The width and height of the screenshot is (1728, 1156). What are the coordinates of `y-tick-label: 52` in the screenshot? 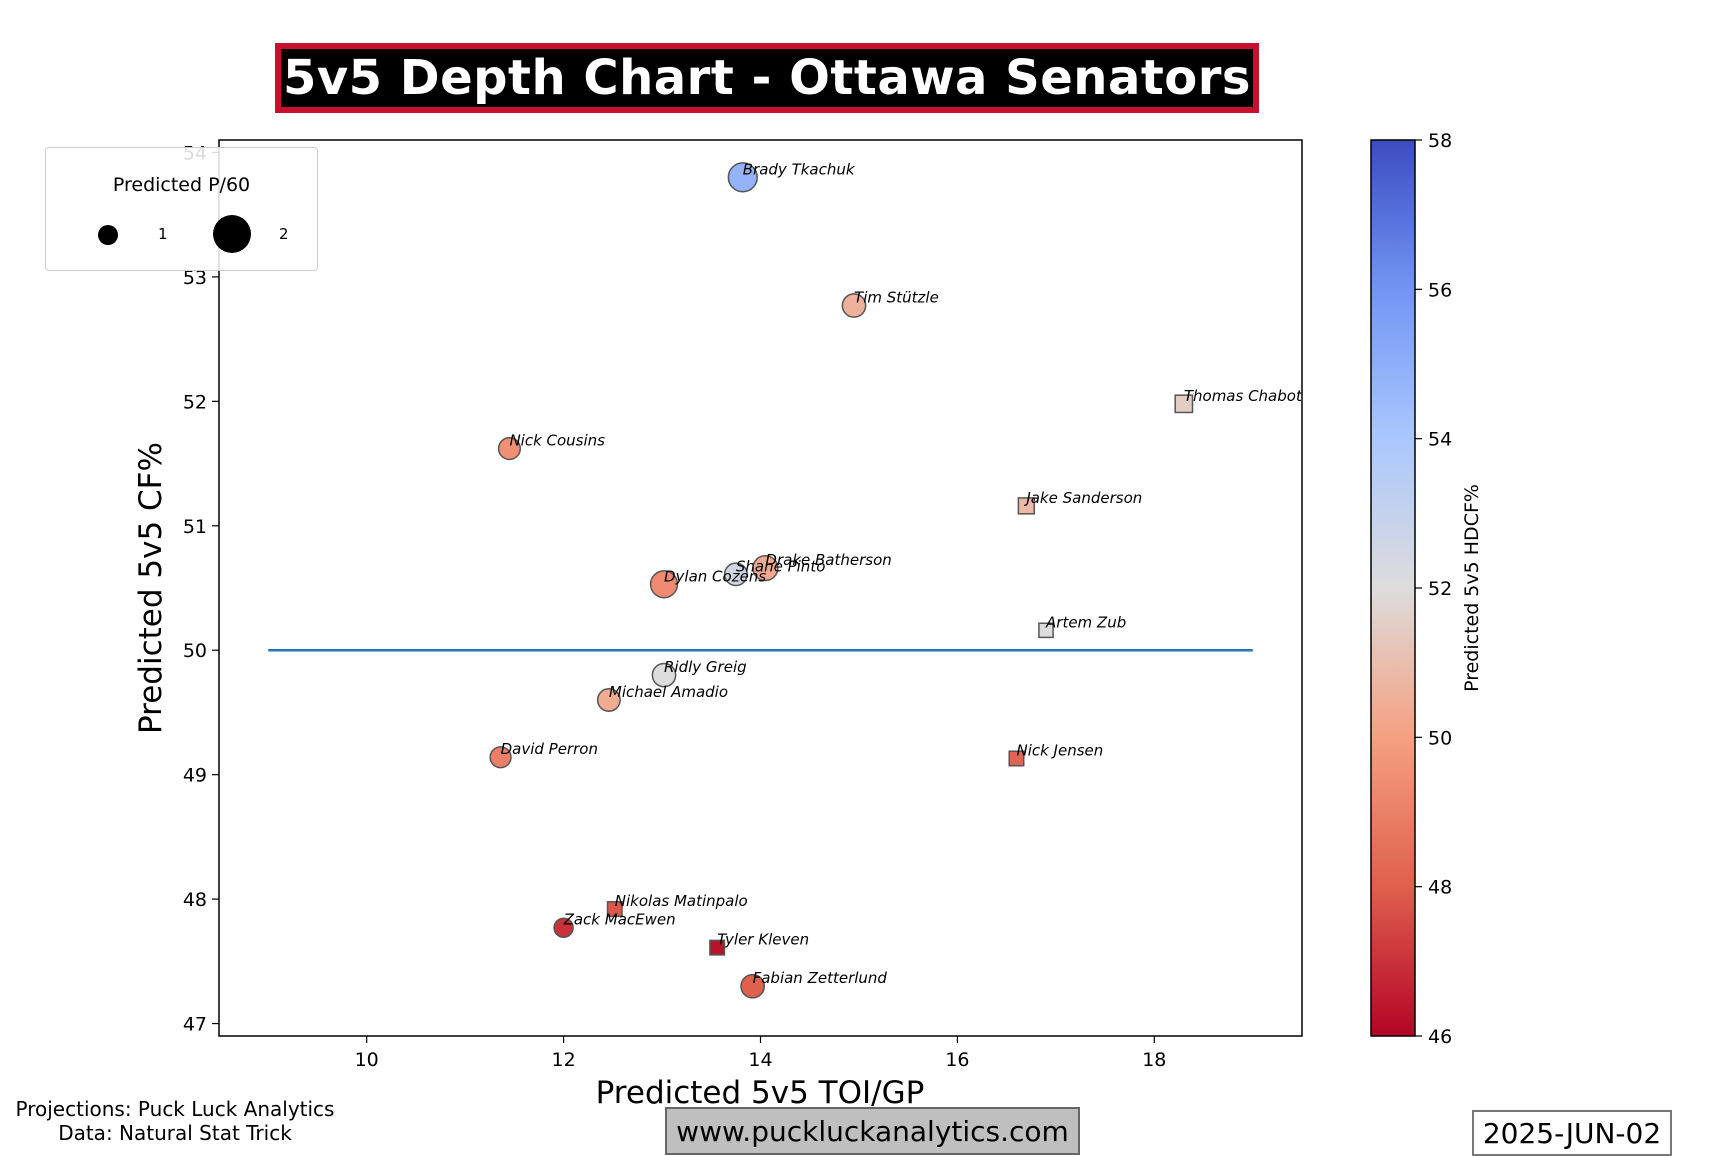 It's located at (195, 402).